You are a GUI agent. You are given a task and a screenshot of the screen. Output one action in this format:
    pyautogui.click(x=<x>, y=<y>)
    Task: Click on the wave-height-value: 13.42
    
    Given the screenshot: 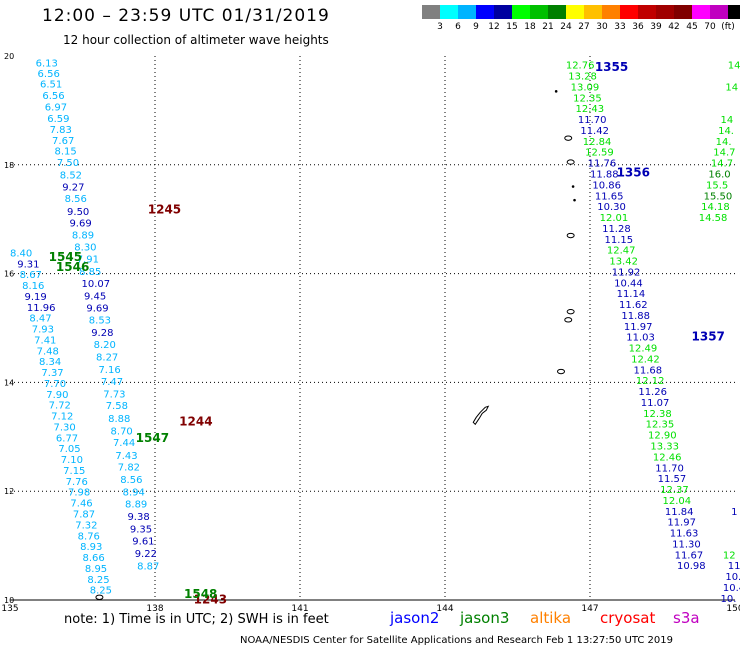 What is the action you would take?
    pyautogui.click(x=623, y=262)
    